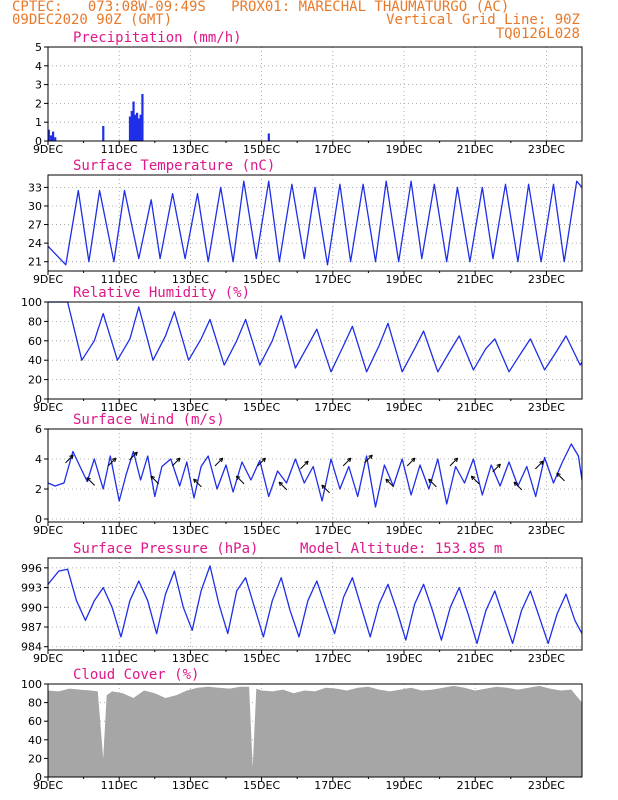 Image resolution: width=618 pixels, height=800 pixels. Describe the element at coordinates (38, 399) in the screenshot. I see `relative-humidity-ytick-label: 0` at that location.